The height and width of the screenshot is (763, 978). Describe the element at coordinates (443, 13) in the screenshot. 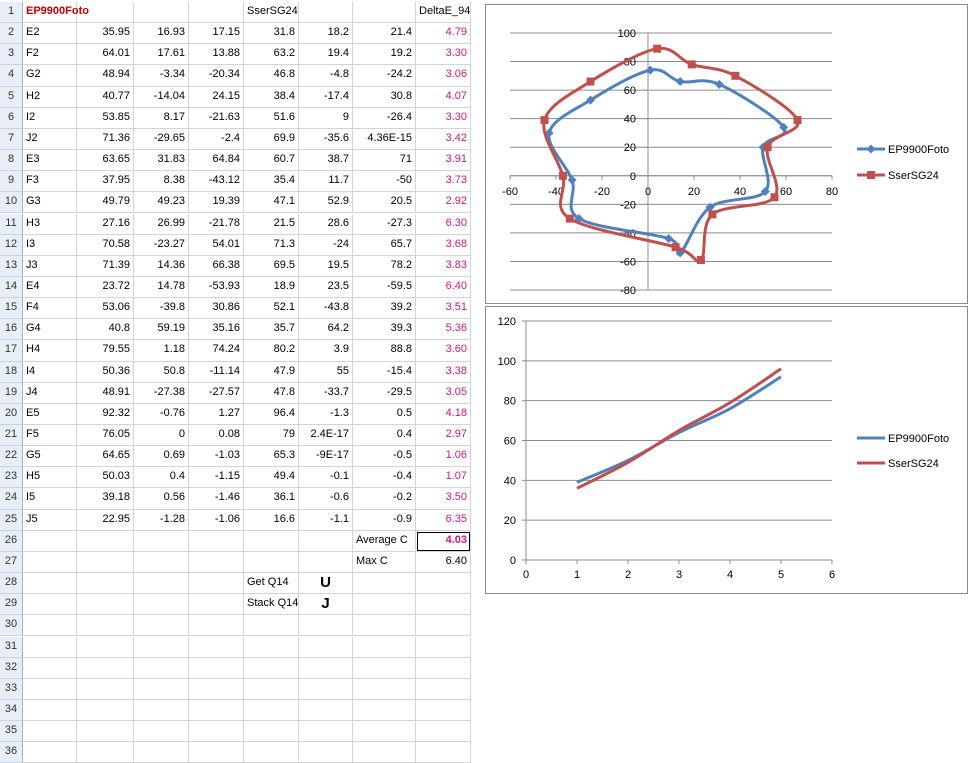

I see `header-deltae94: DeltaE_94` at that location.